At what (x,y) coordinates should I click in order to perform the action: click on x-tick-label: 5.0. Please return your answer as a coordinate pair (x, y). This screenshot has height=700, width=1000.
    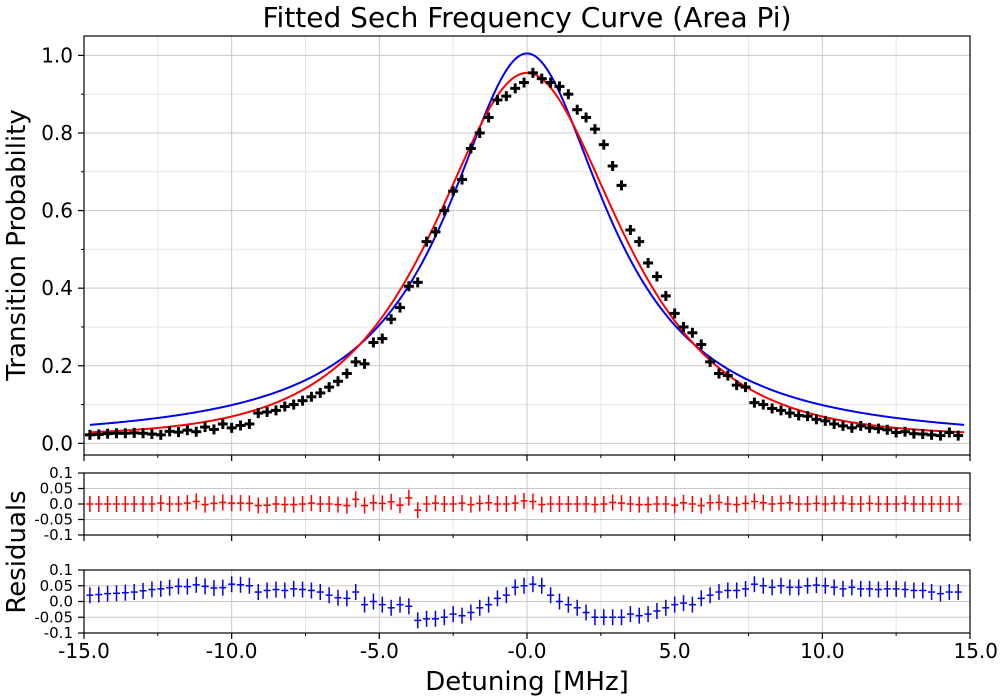
    Looking at the image, I should click on (675, 651).